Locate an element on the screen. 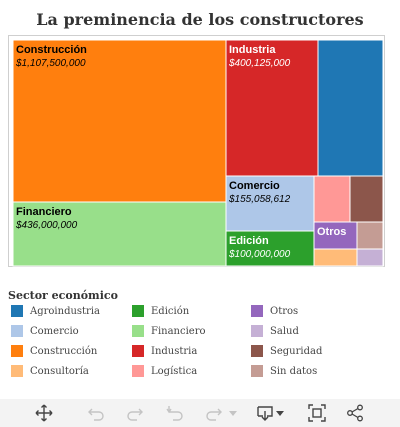 The height and width of the screenshot is (427, 400). legend-label: Salud is located at coordinates (284, 331).